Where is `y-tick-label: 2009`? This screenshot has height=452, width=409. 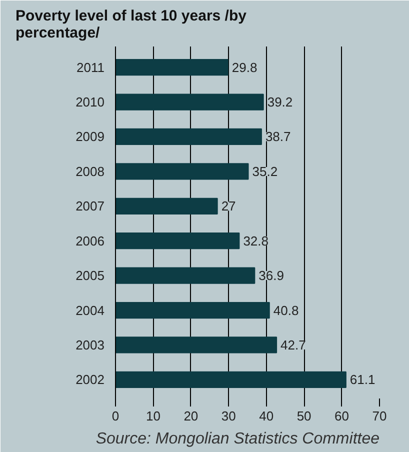
y-tick-label: 2009 is located at coordinates (90, 136).